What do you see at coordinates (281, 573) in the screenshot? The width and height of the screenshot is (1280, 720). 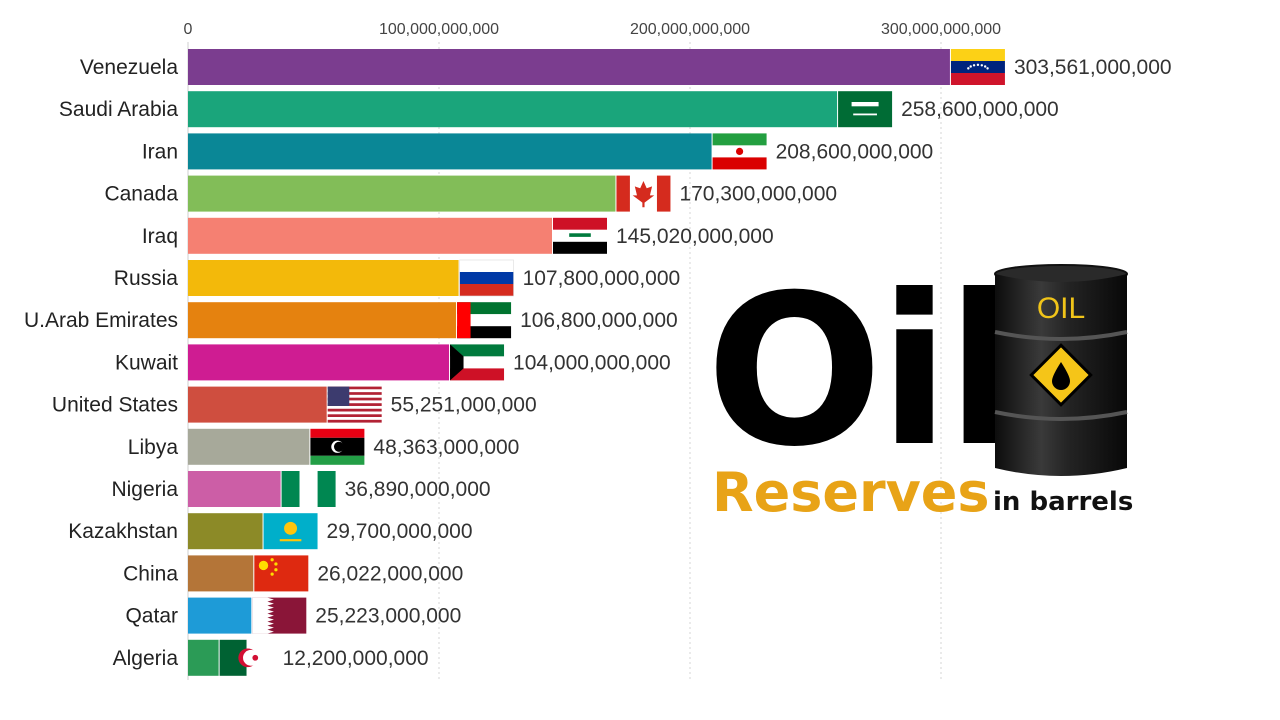 I see `china-flag-icon` at bounding box center [281, 573].